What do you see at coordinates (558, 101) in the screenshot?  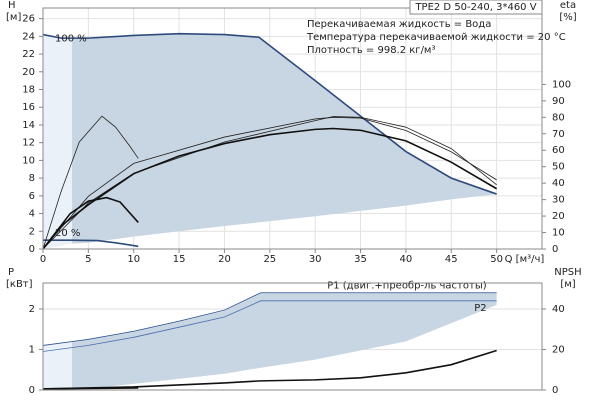 I see `y2-tick-label: 90` at bounding box center [558, 101].